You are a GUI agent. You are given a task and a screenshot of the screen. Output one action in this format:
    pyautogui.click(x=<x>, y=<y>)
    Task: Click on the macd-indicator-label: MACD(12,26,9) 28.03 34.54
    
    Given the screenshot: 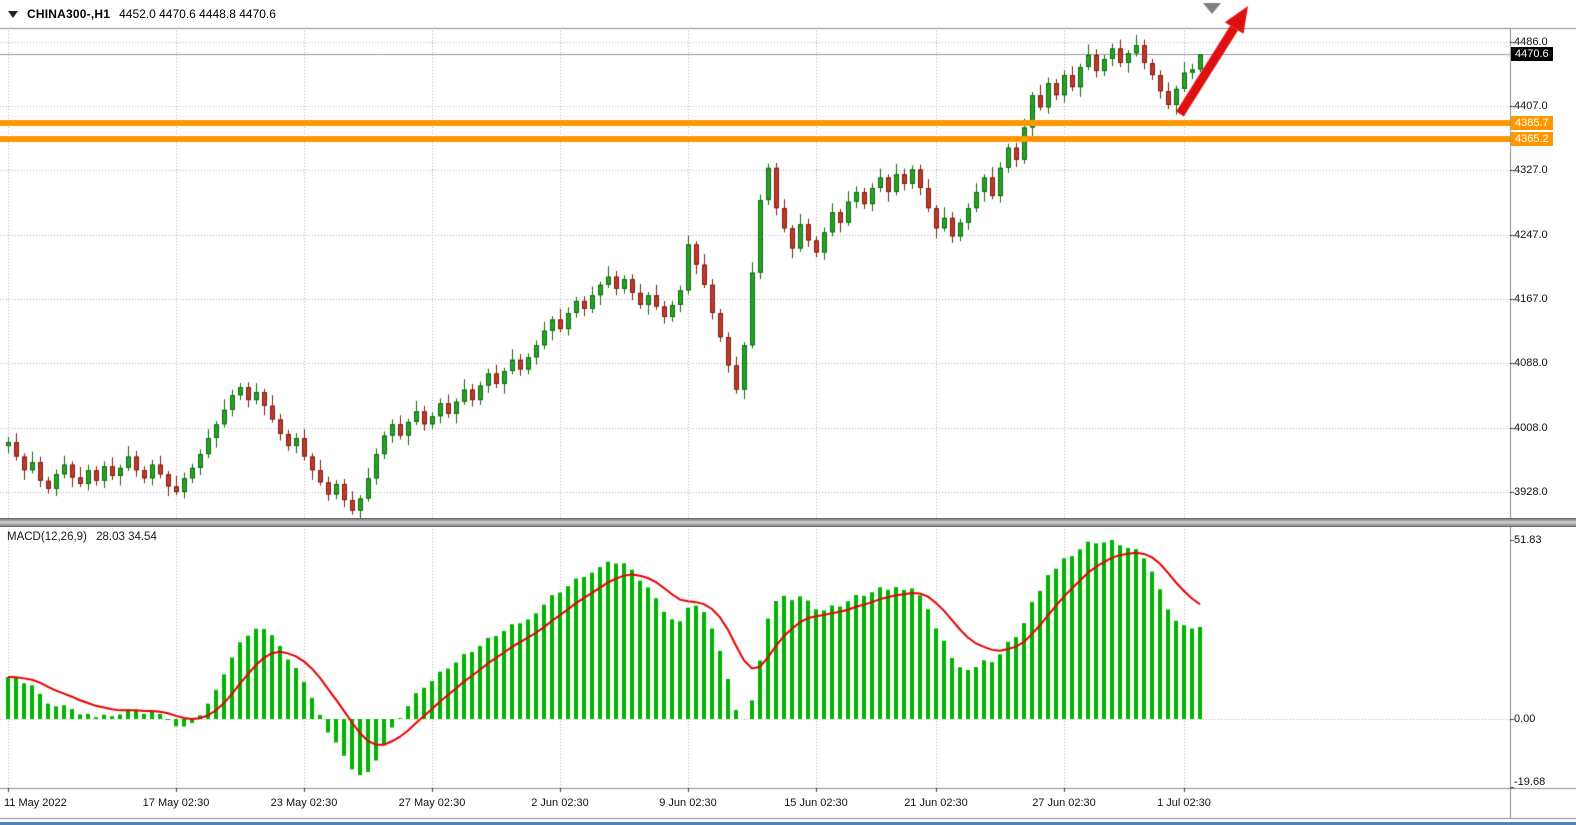 What is the action you would take?
    pyautogui.click(x=85, y=537)
    